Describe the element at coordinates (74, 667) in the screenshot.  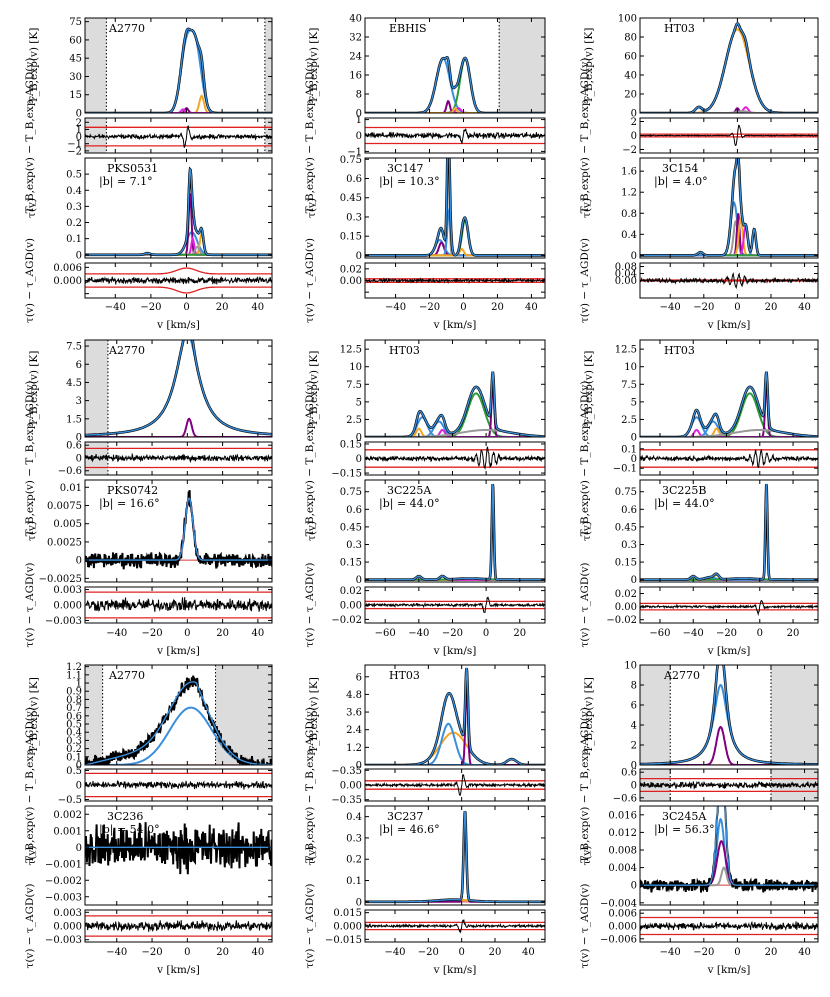
I see `r3c1-em-ytick-label: 1.2` at that location.